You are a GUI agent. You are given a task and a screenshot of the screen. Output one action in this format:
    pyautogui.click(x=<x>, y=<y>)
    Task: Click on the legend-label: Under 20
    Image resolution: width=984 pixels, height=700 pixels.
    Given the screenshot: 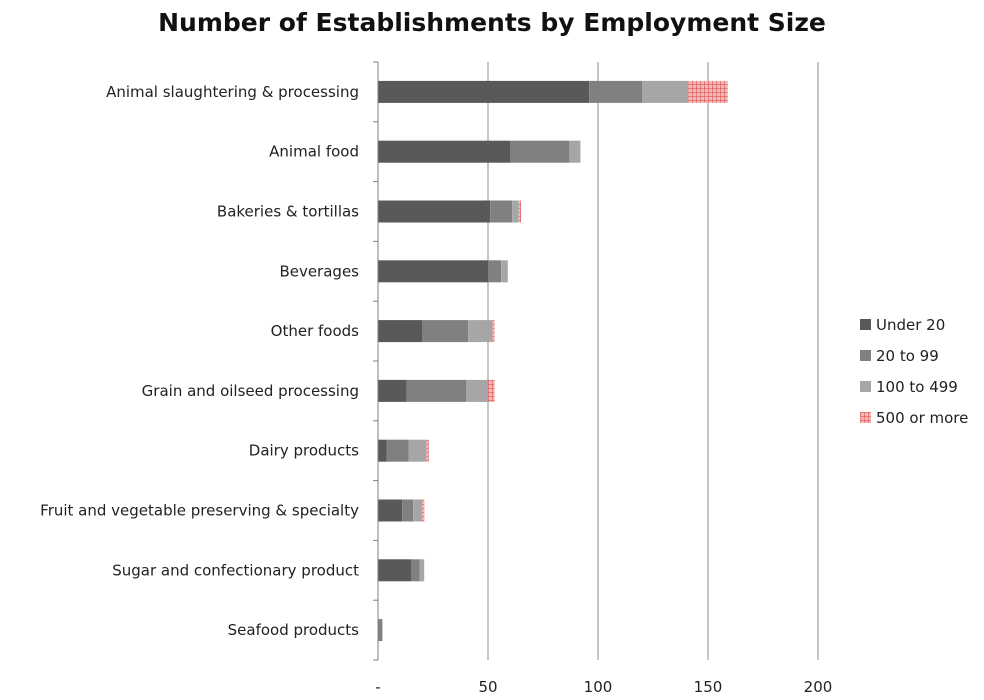 What is the action you would take?
    pyautogui.click(x=910, y=325)
    